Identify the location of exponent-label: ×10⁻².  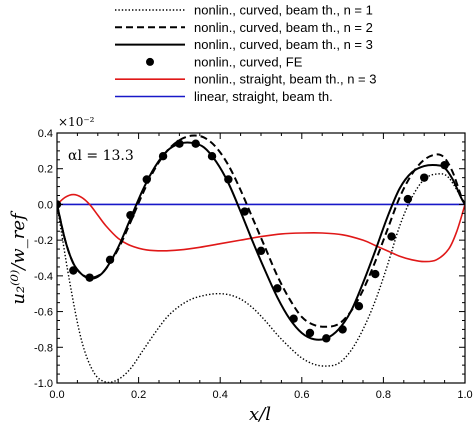
(76, 122).